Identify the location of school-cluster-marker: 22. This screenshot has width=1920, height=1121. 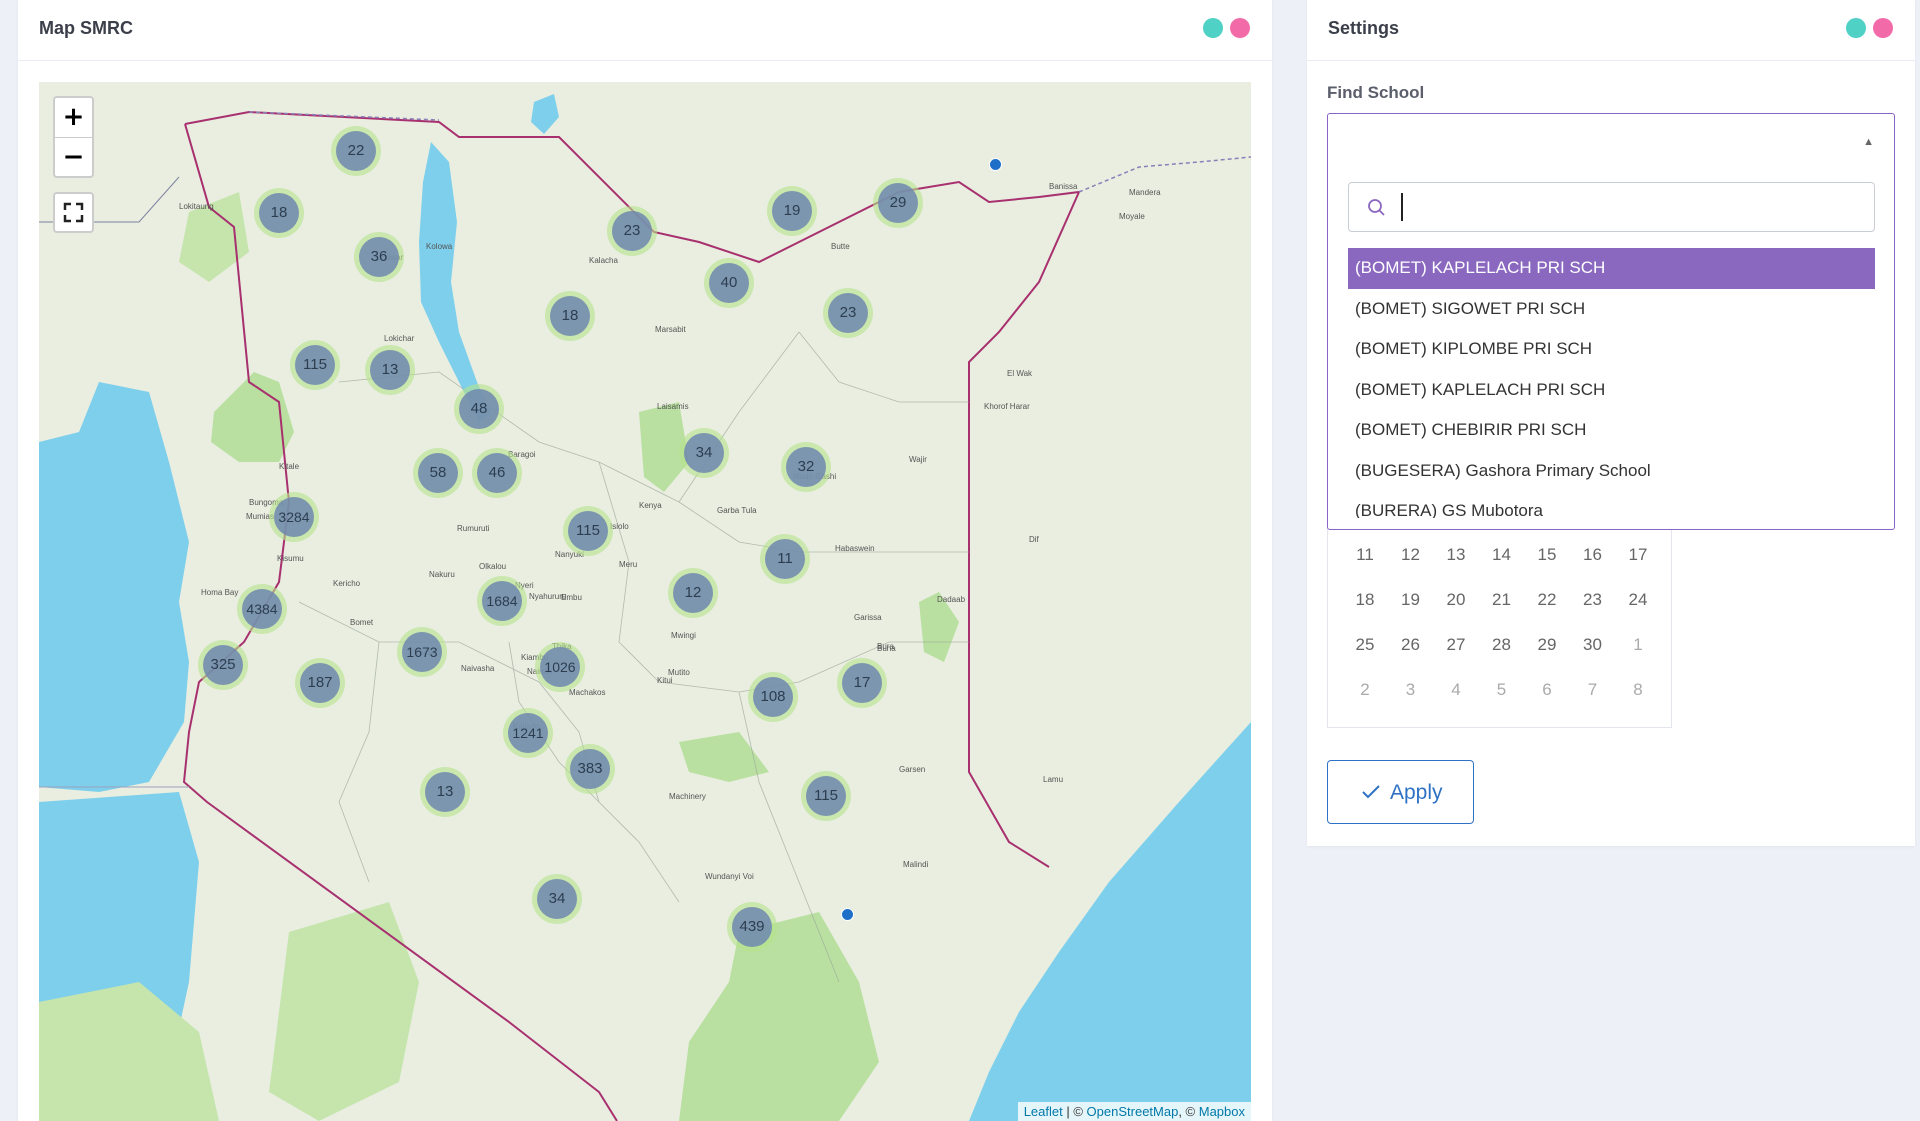
(356, 151).